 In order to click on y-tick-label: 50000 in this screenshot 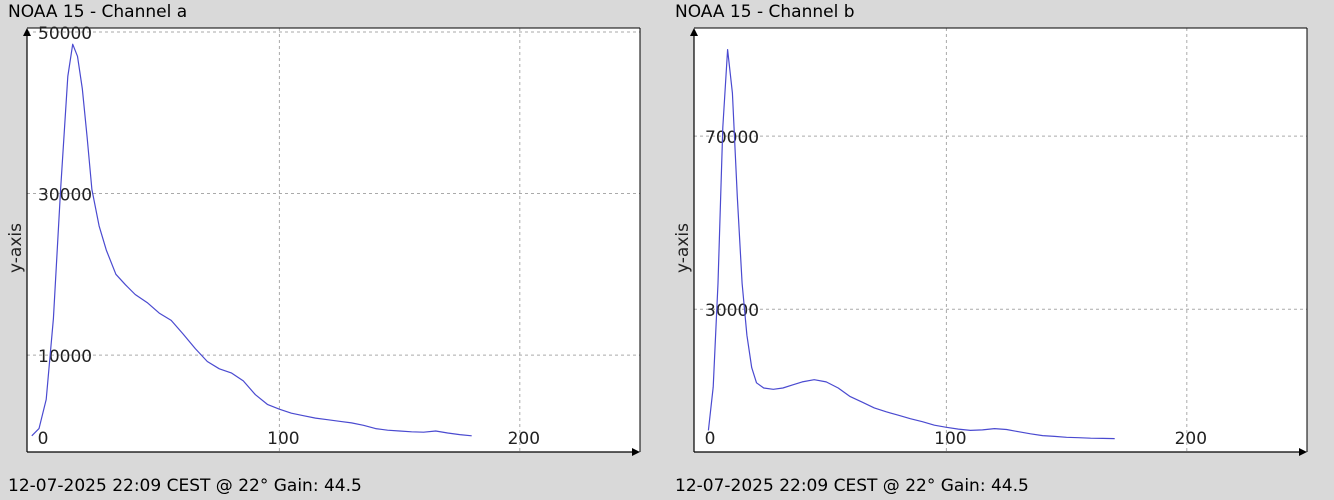, I will do `click(65, 34)`.